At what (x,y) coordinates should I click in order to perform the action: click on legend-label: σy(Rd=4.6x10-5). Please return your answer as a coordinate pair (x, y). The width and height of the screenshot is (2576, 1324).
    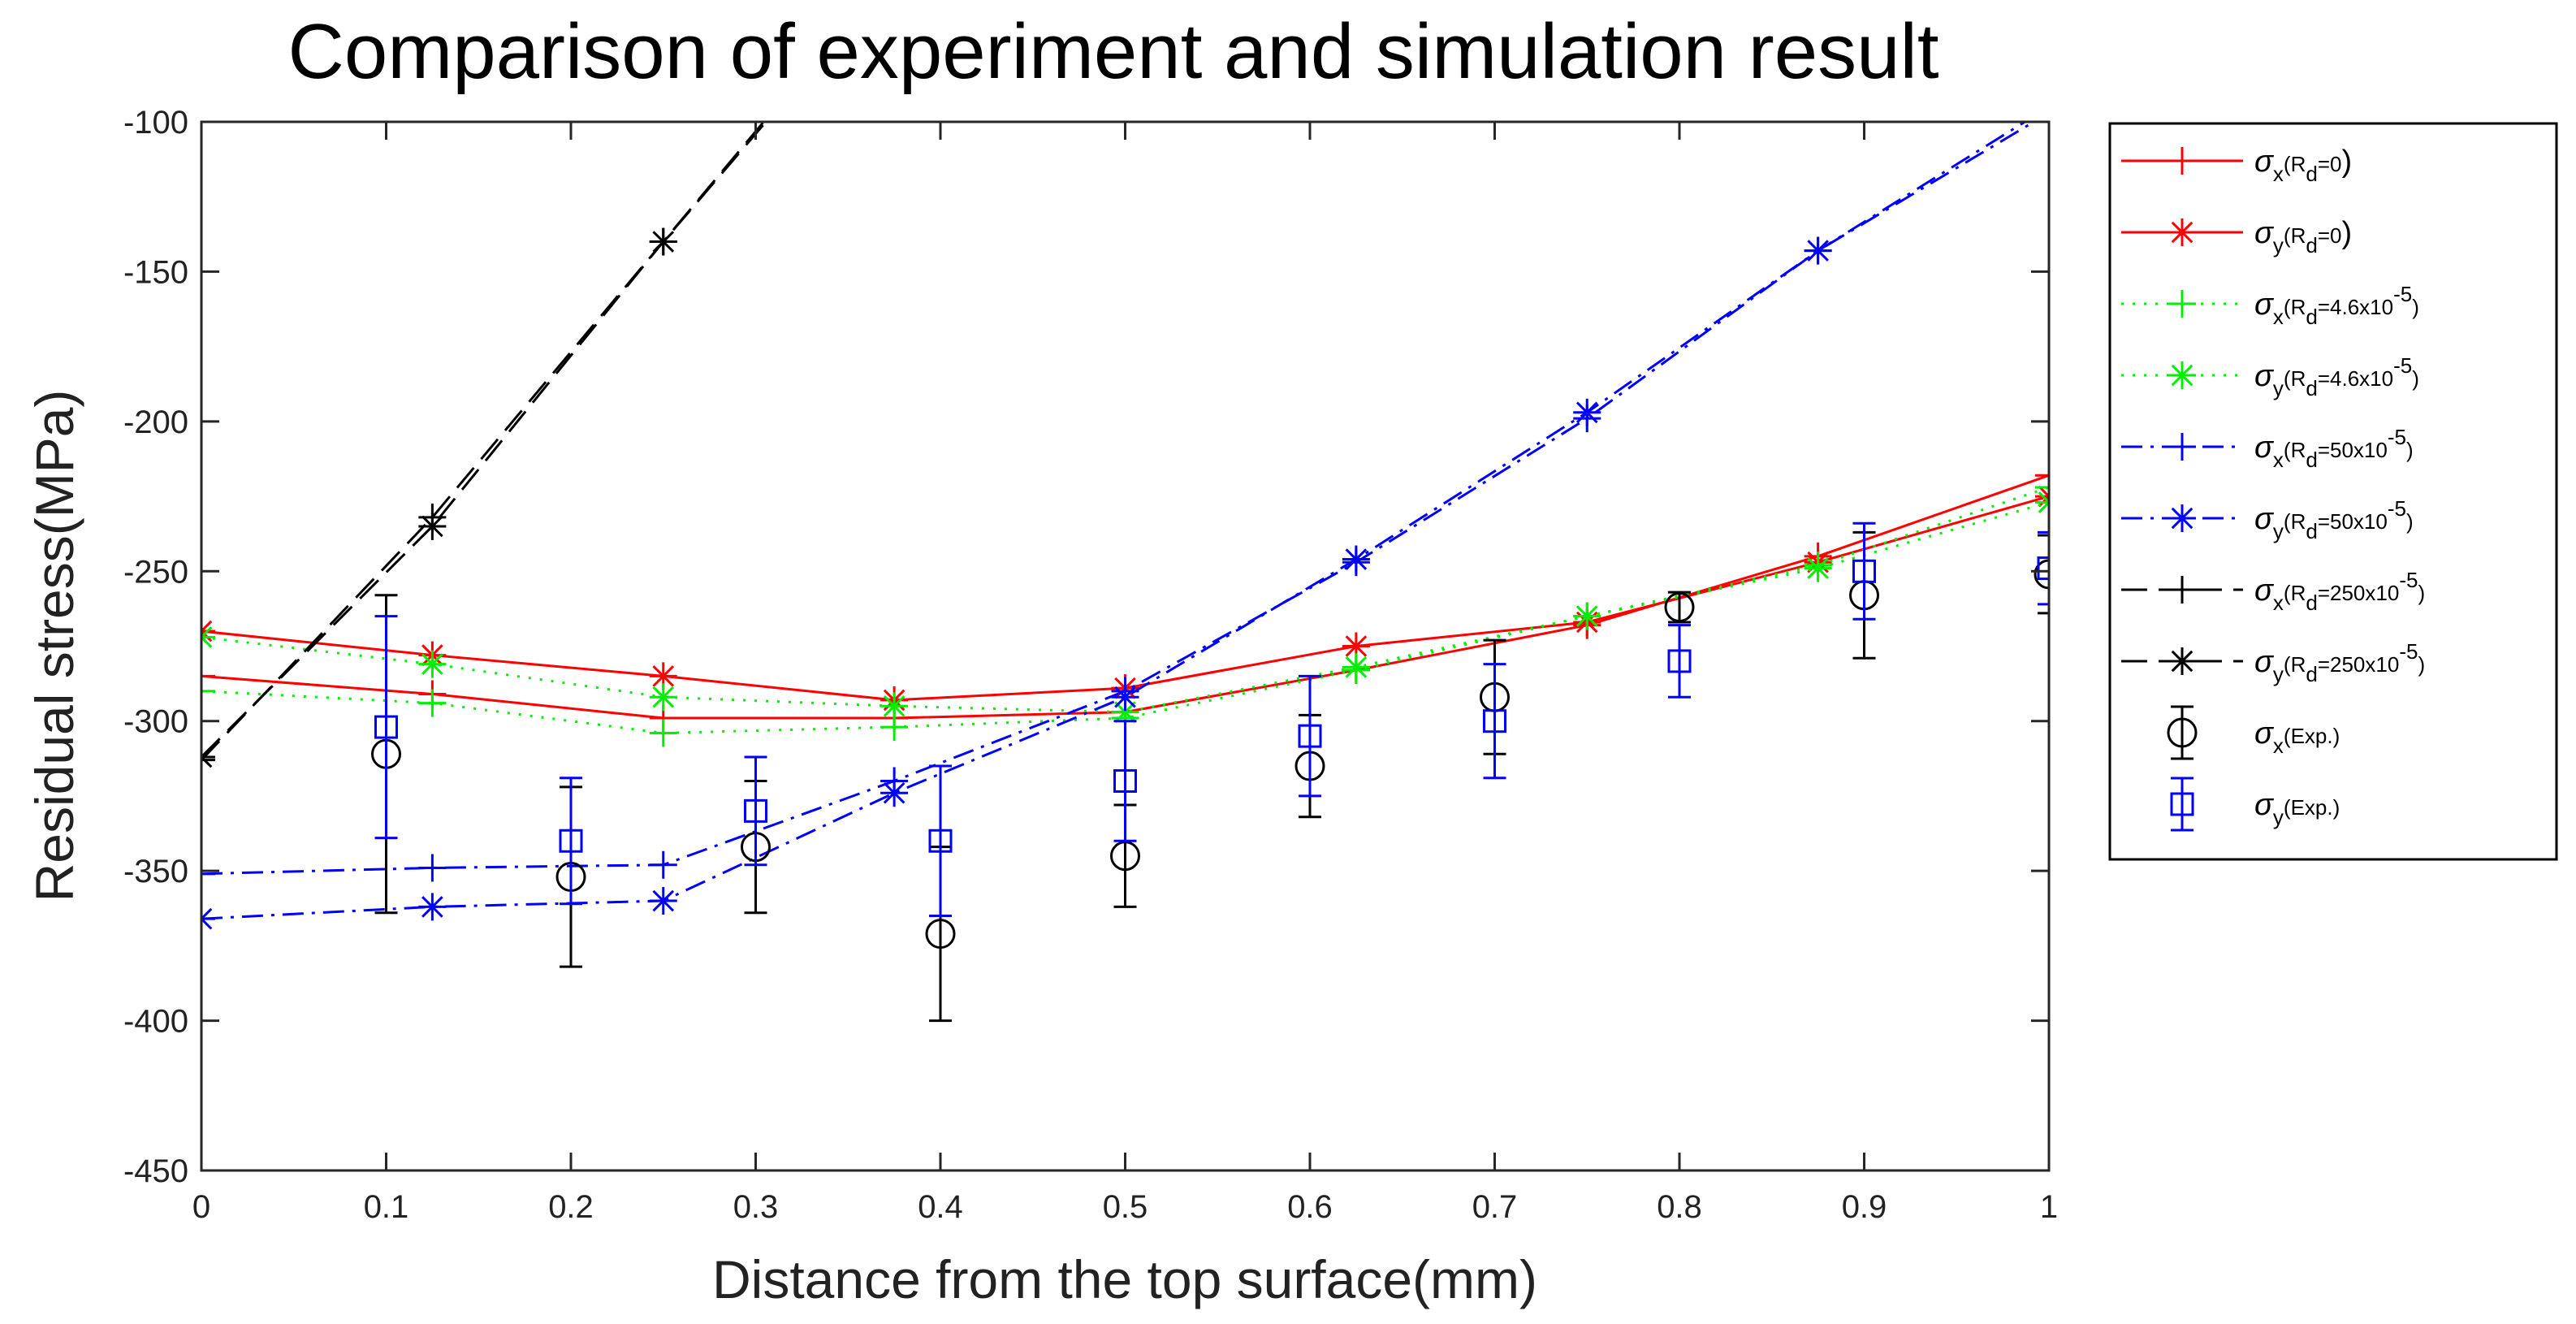
    Looking at the image, I should click on (2337, 376).